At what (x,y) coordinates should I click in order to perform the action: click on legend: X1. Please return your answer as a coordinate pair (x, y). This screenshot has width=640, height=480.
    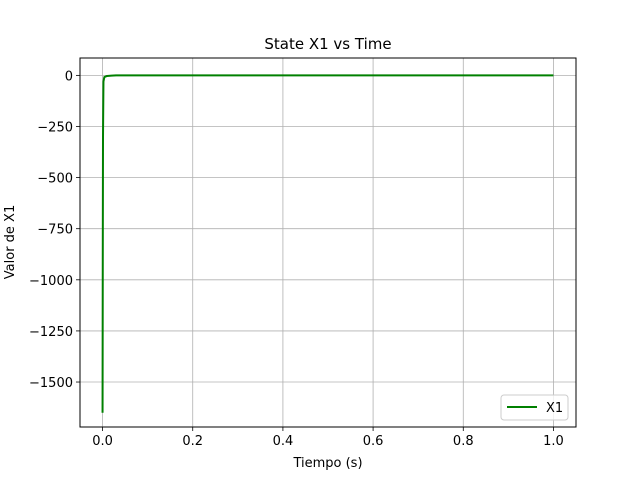
    Looking at the image, I should click on (534, 407).